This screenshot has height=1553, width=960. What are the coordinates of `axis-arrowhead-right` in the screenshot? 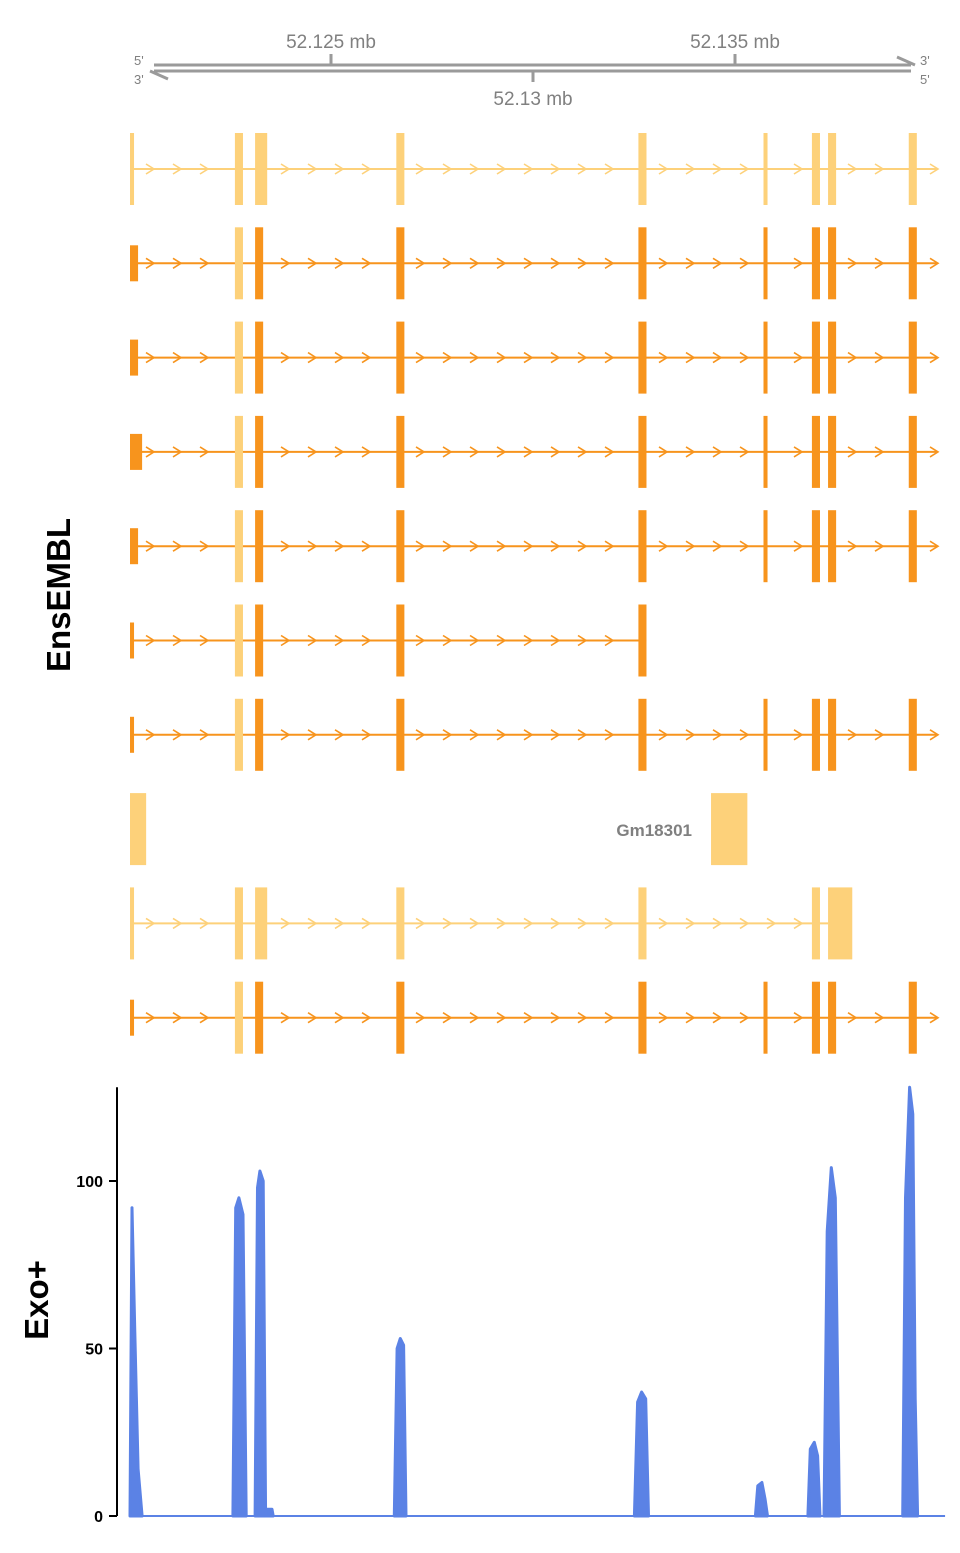 It's located at (906, 61).